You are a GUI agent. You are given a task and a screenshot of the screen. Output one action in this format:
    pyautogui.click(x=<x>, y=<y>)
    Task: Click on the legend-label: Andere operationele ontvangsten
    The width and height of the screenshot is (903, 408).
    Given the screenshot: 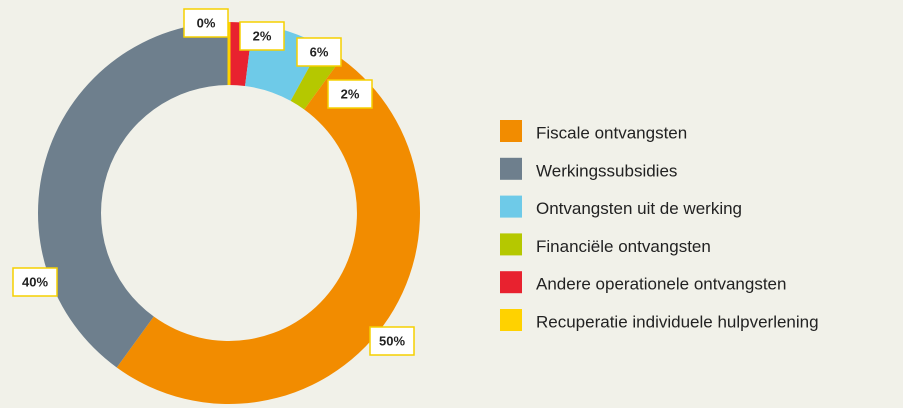 What is the action you would take?
    pyautogui.click(x=661, y=284)
    